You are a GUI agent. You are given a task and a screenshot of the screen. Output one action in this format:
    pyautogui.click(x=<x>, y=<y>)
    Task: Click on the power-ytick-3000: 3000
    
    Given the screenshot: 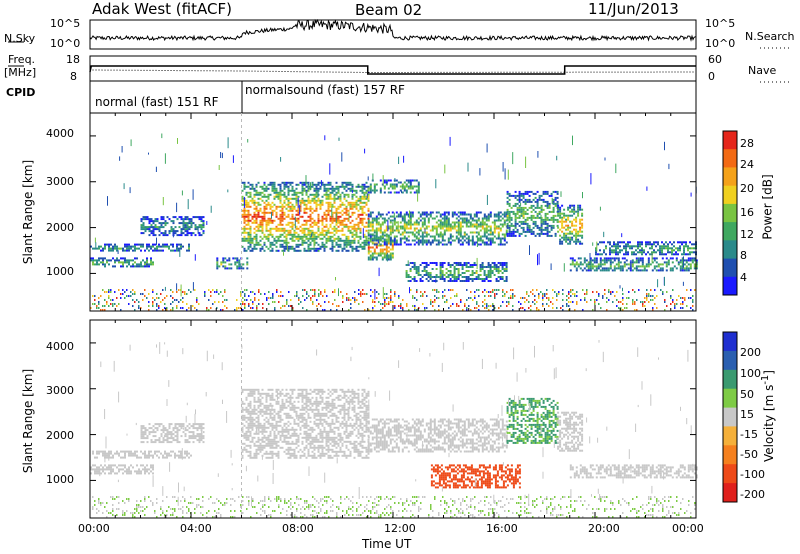 What is the action you would take?
    pyautogui.click(x=60, y=181)
    